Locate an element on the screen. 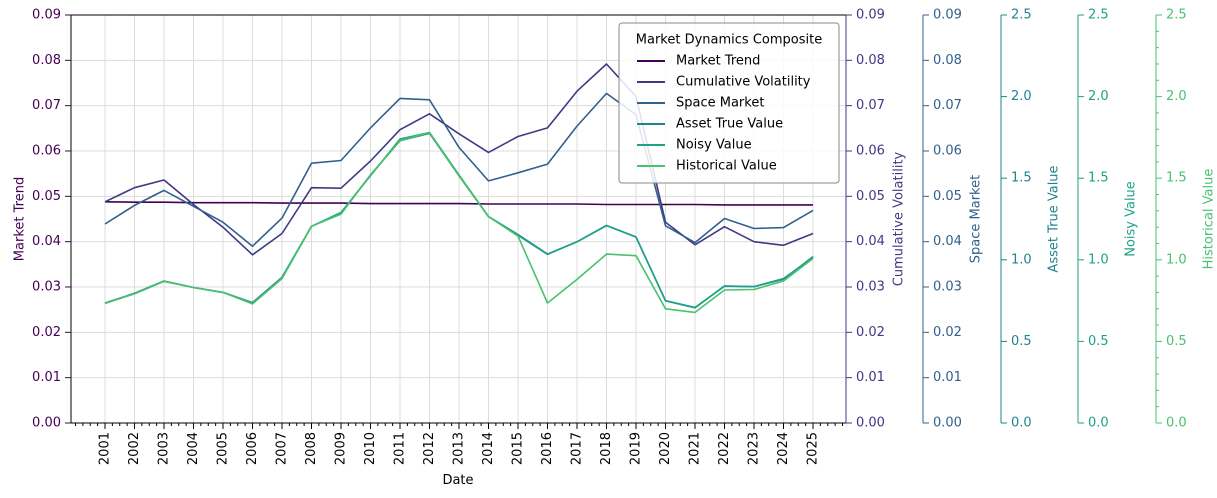  legend-entry: Asset True Value is located at coordinates (729, 124).